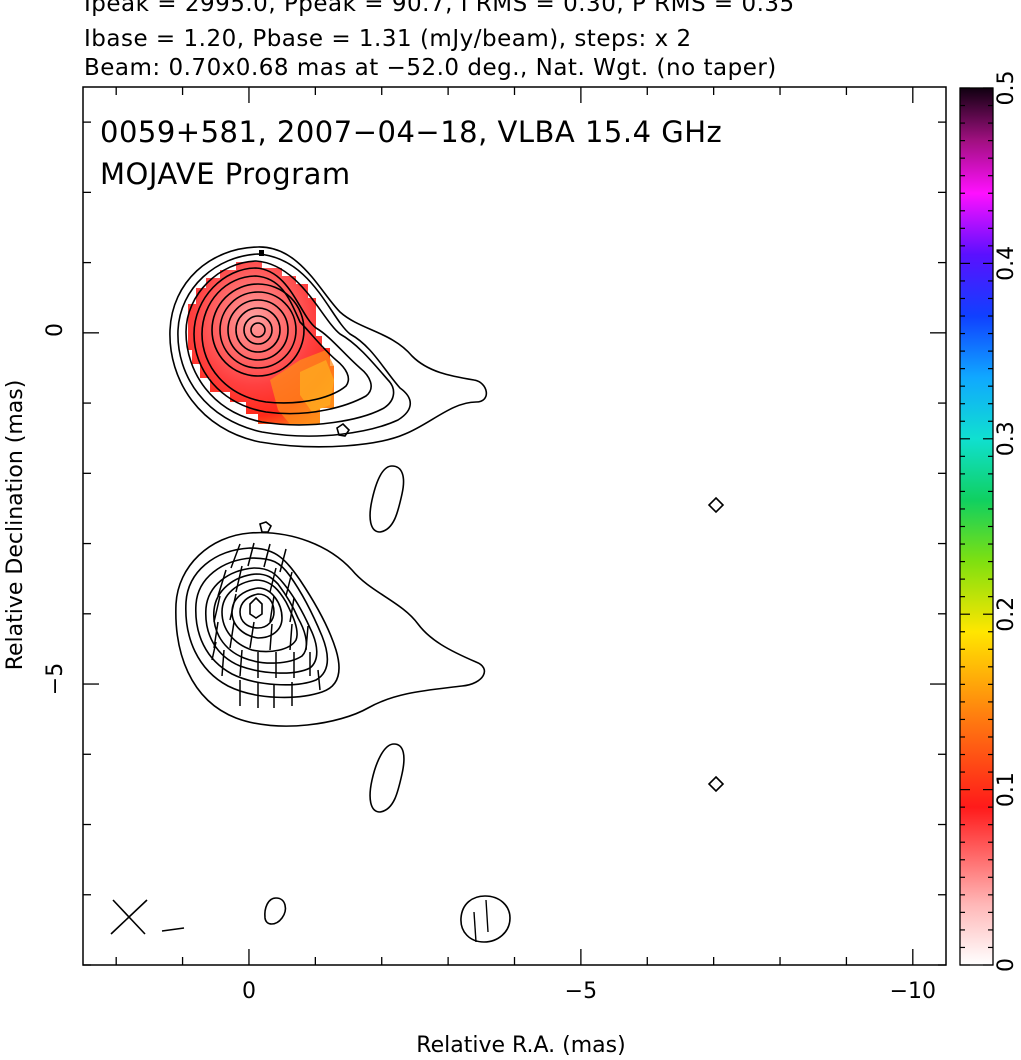  Describe the element at coordinates (173, 929) in the screenshot. I see `evpa-scale-bar` at that location.